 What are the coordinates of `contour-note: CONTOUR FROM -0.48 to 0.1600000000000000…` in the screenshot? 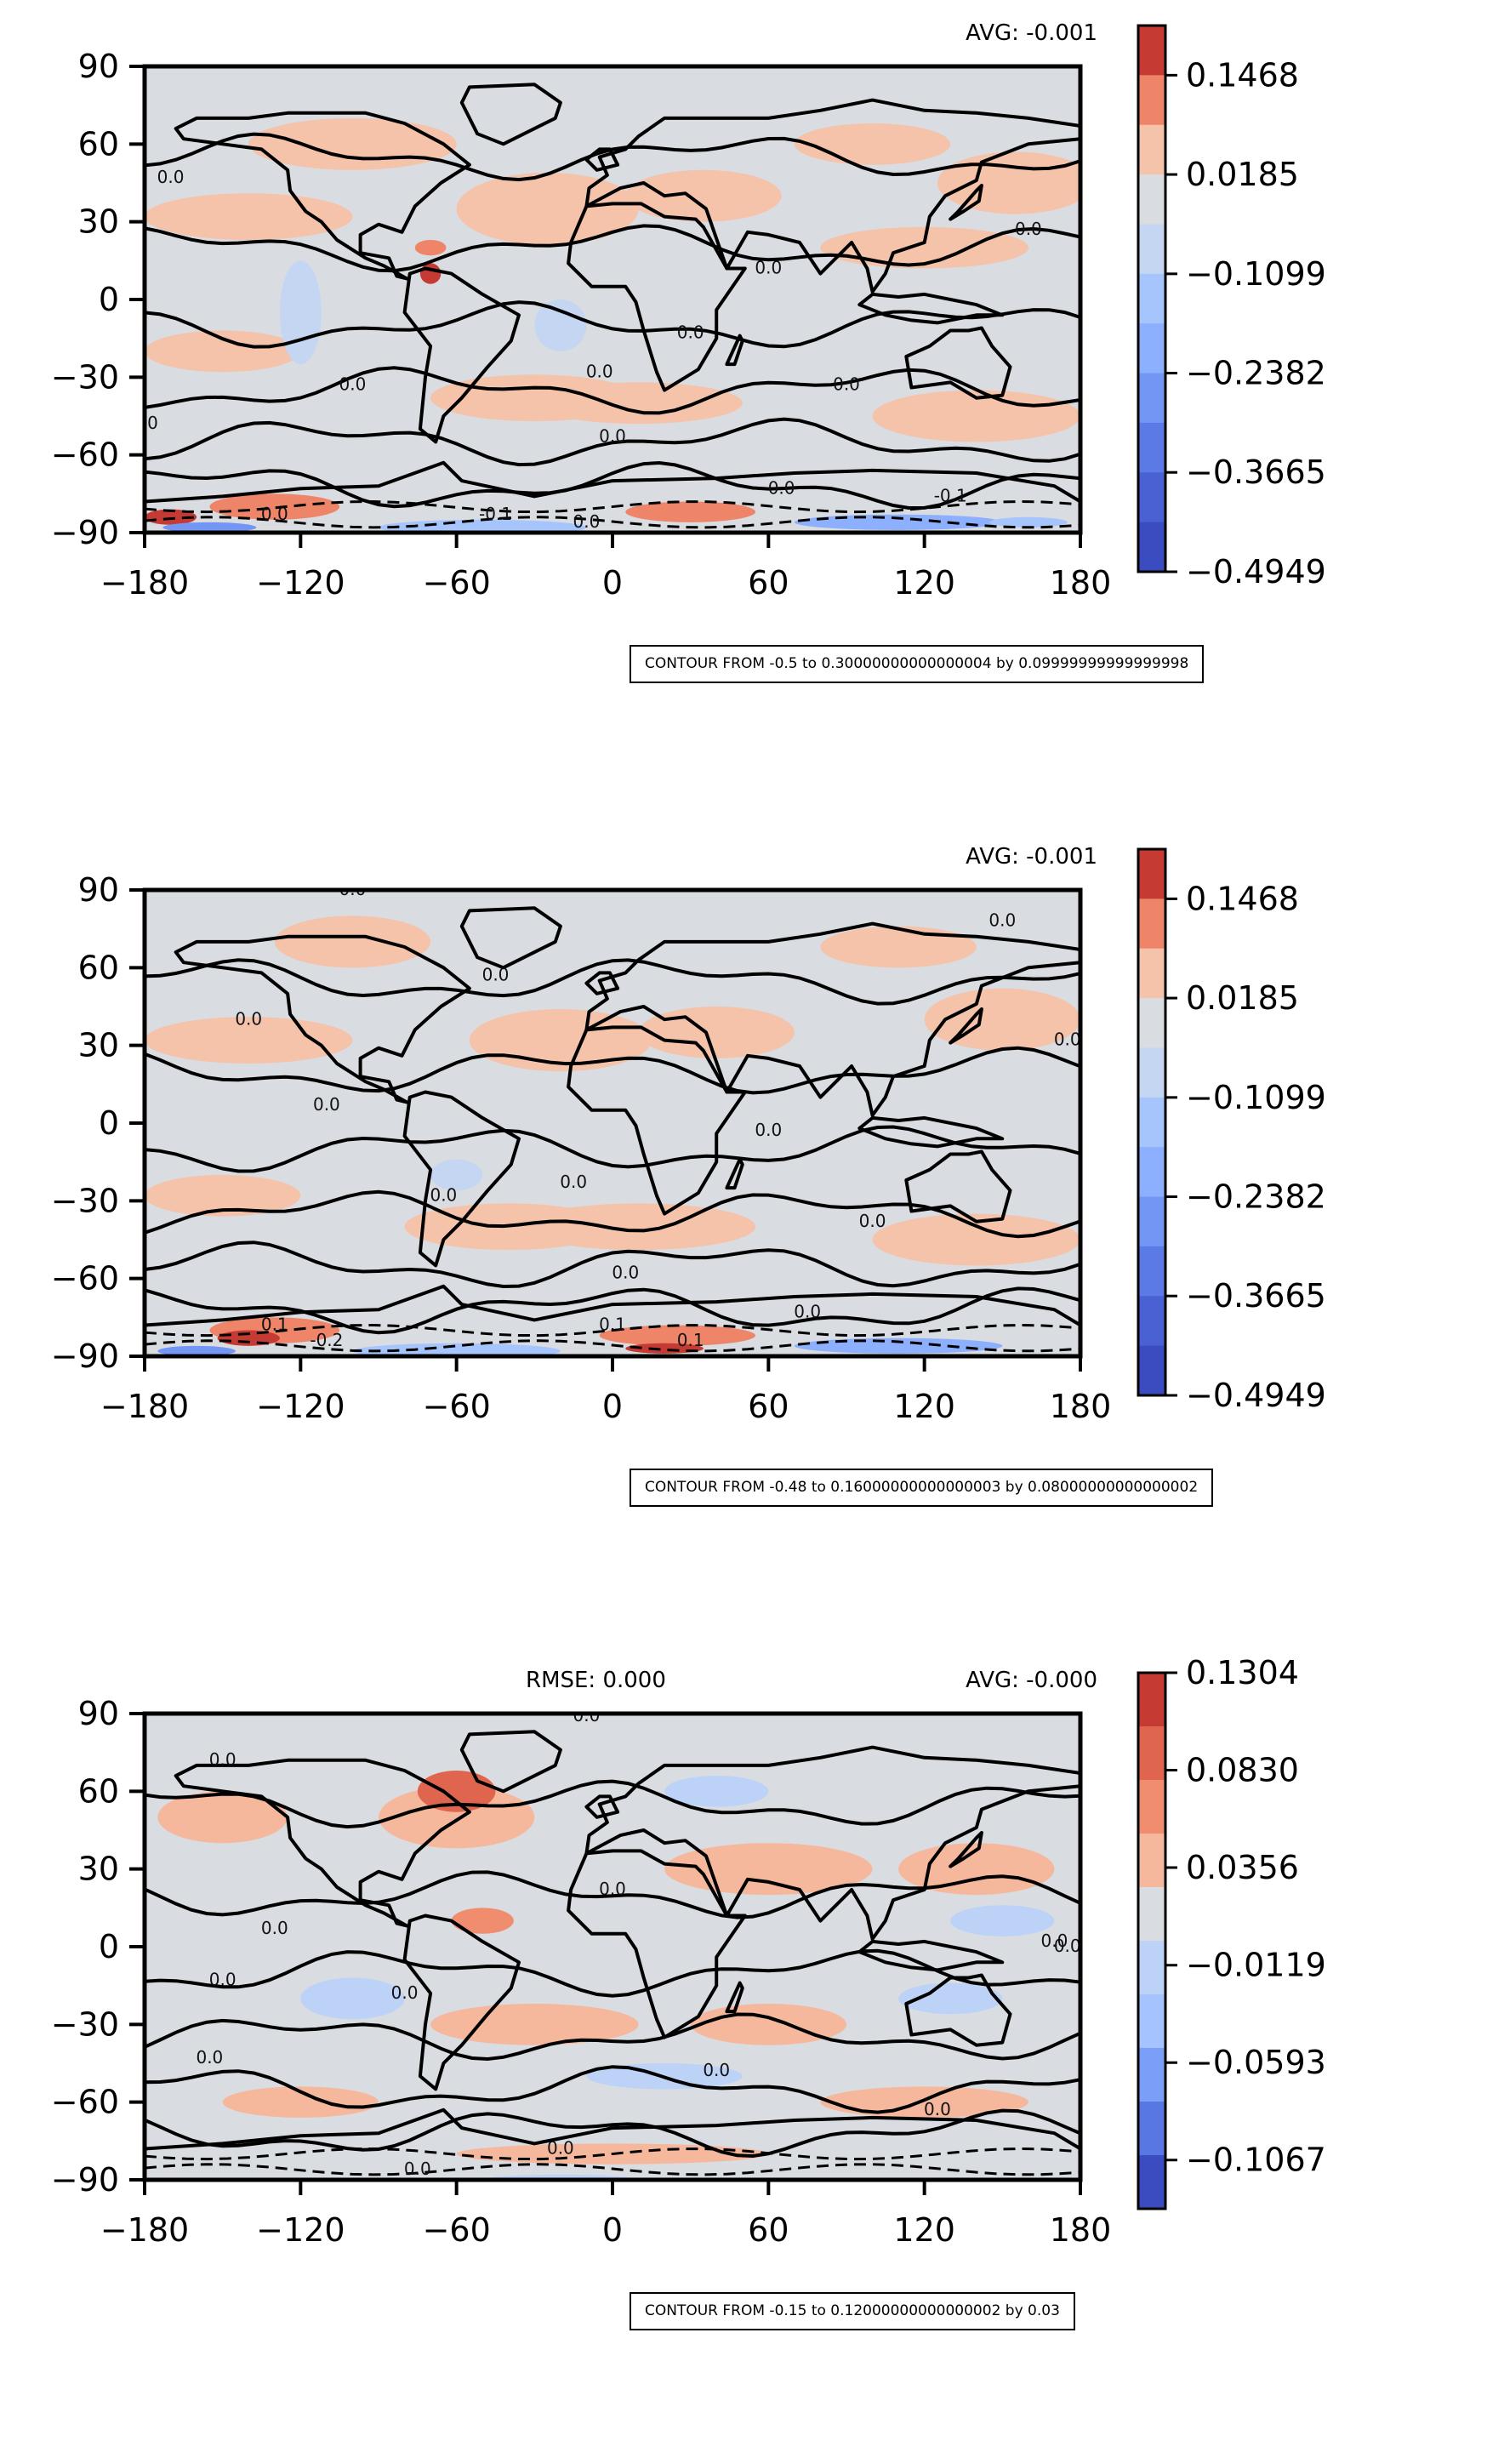 It's located at (922, 1488).